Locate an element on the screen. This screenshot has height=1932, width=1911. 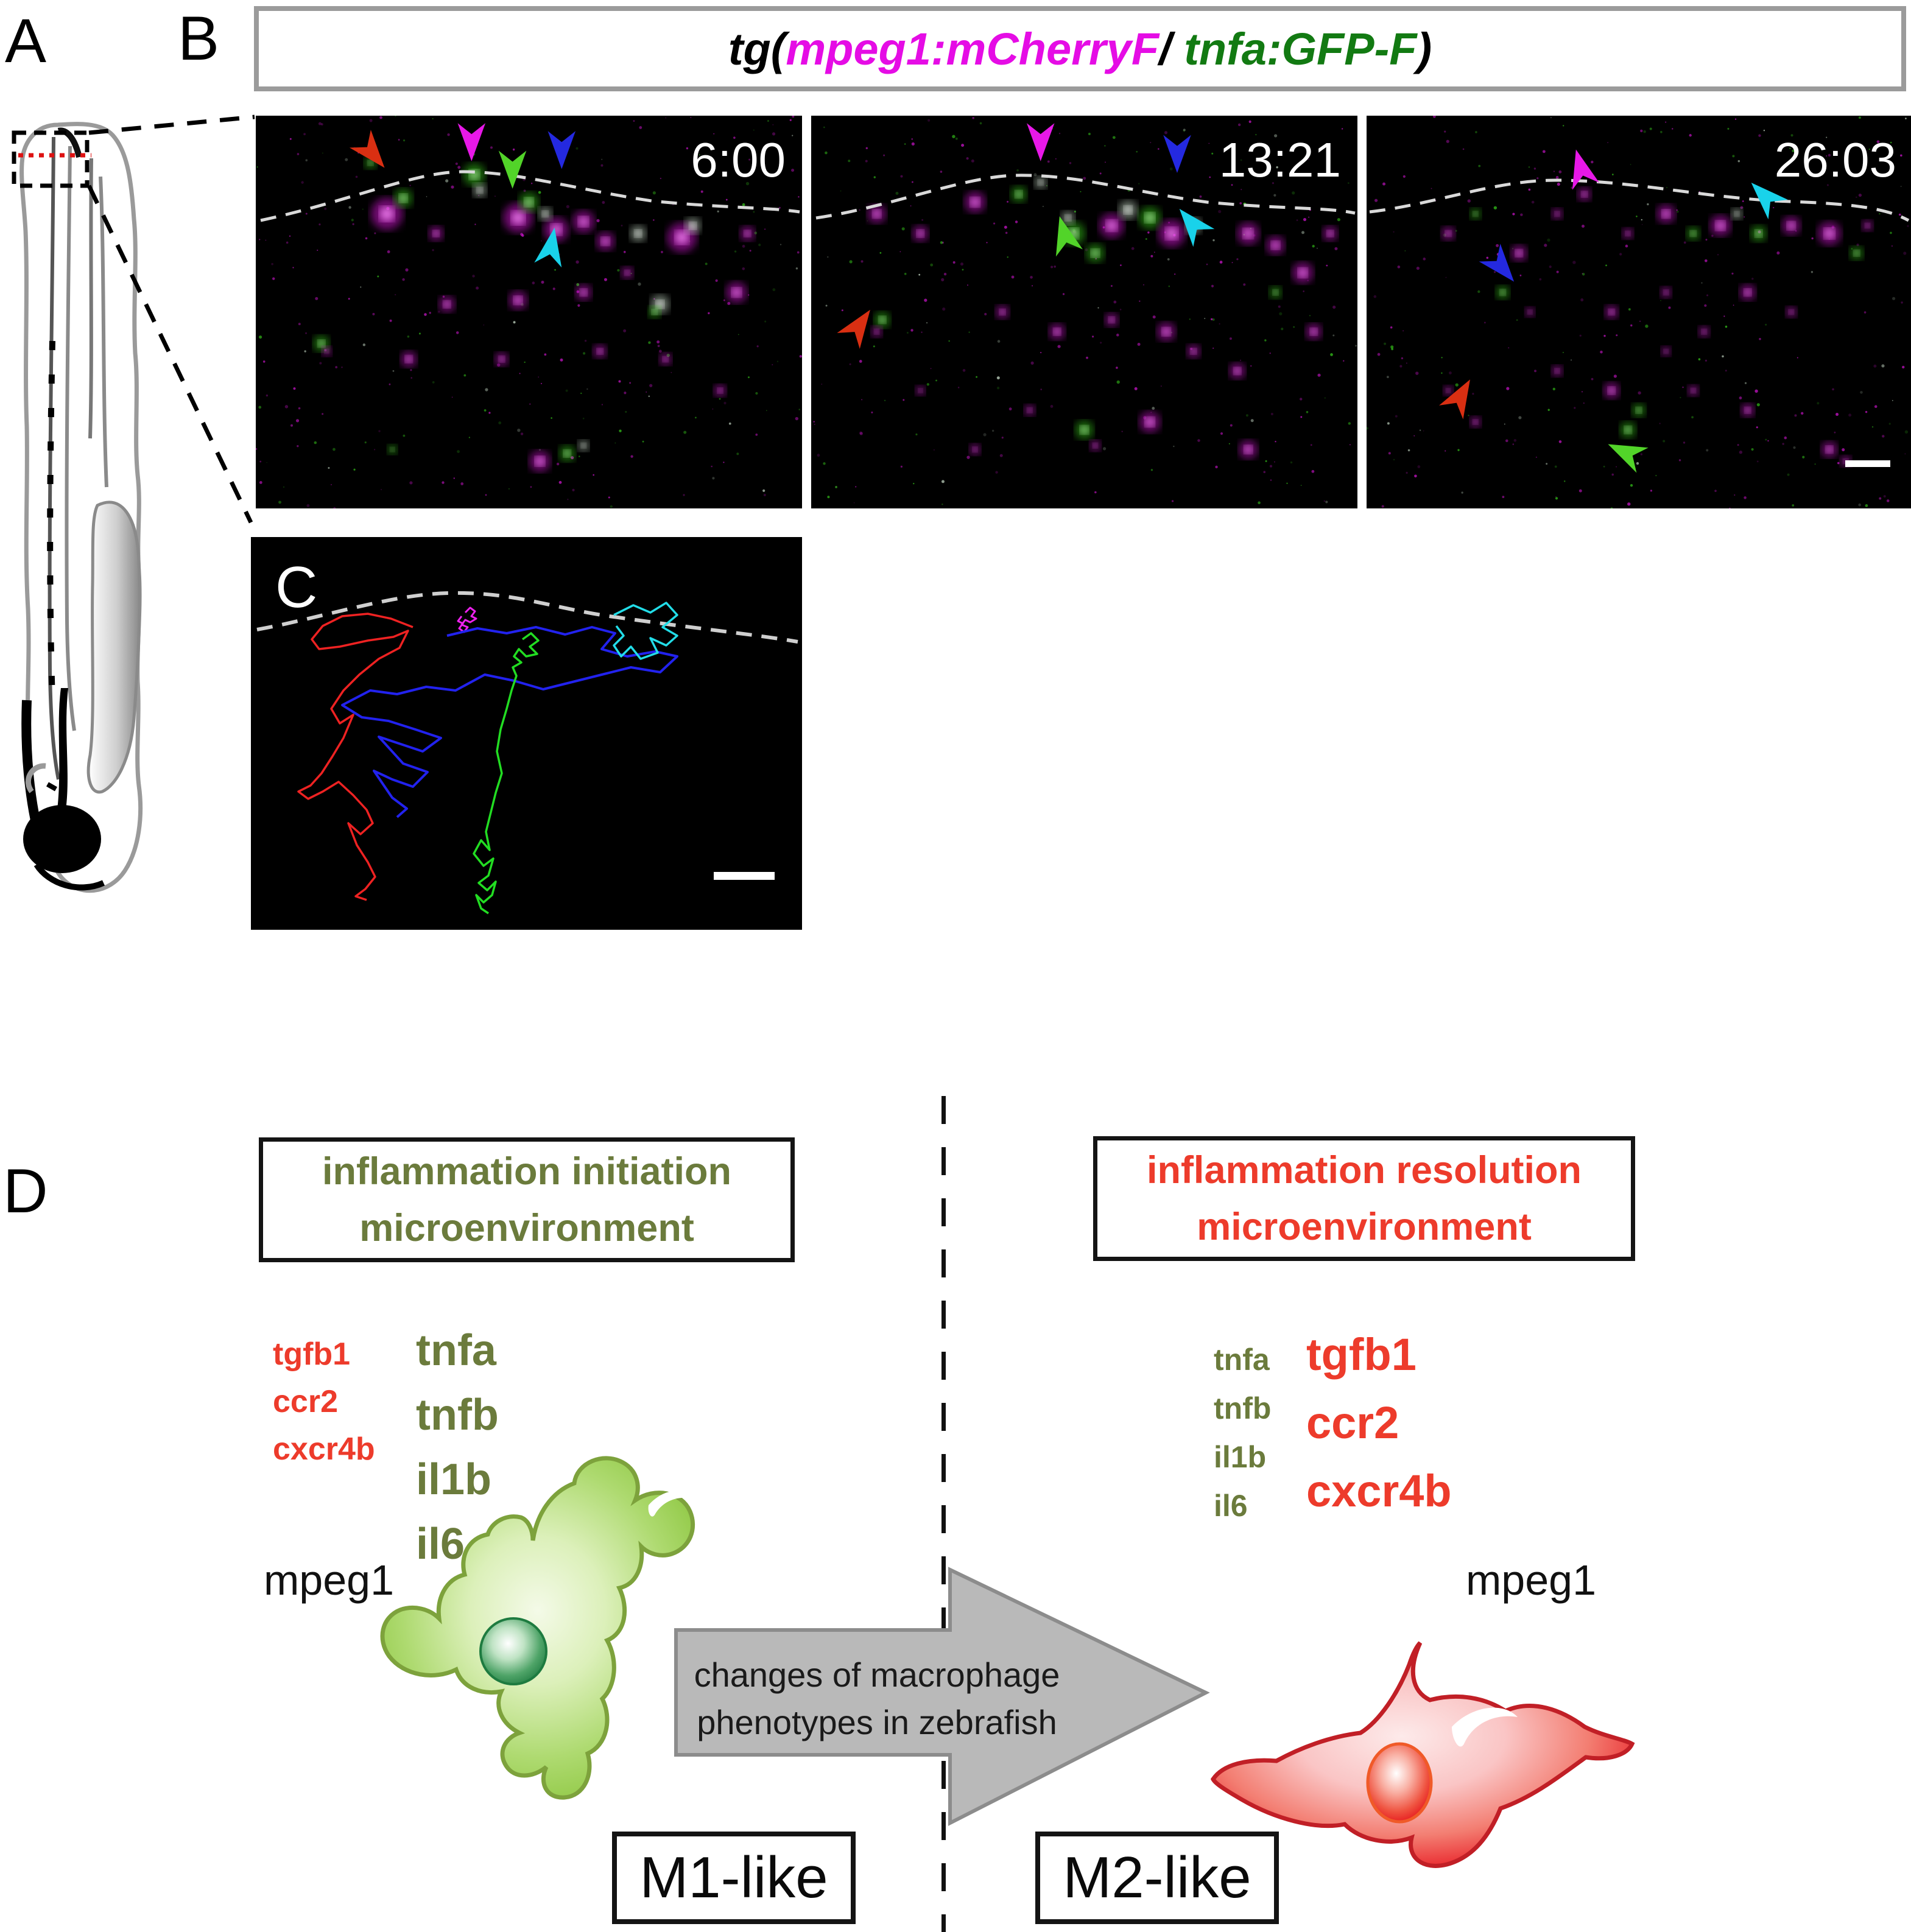
left-box-line2: microenvironment is located at coordinates (527, 1227).